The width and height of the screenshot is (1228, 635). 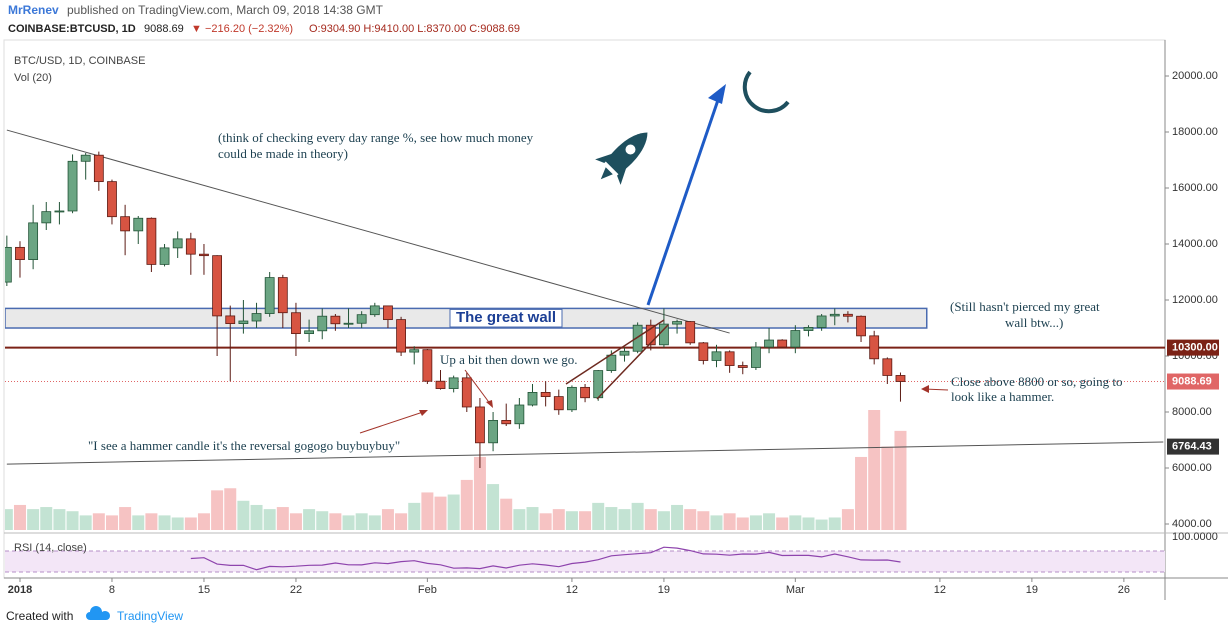 I want to click on x-tick-label: 19, so click(x=664, y=590).